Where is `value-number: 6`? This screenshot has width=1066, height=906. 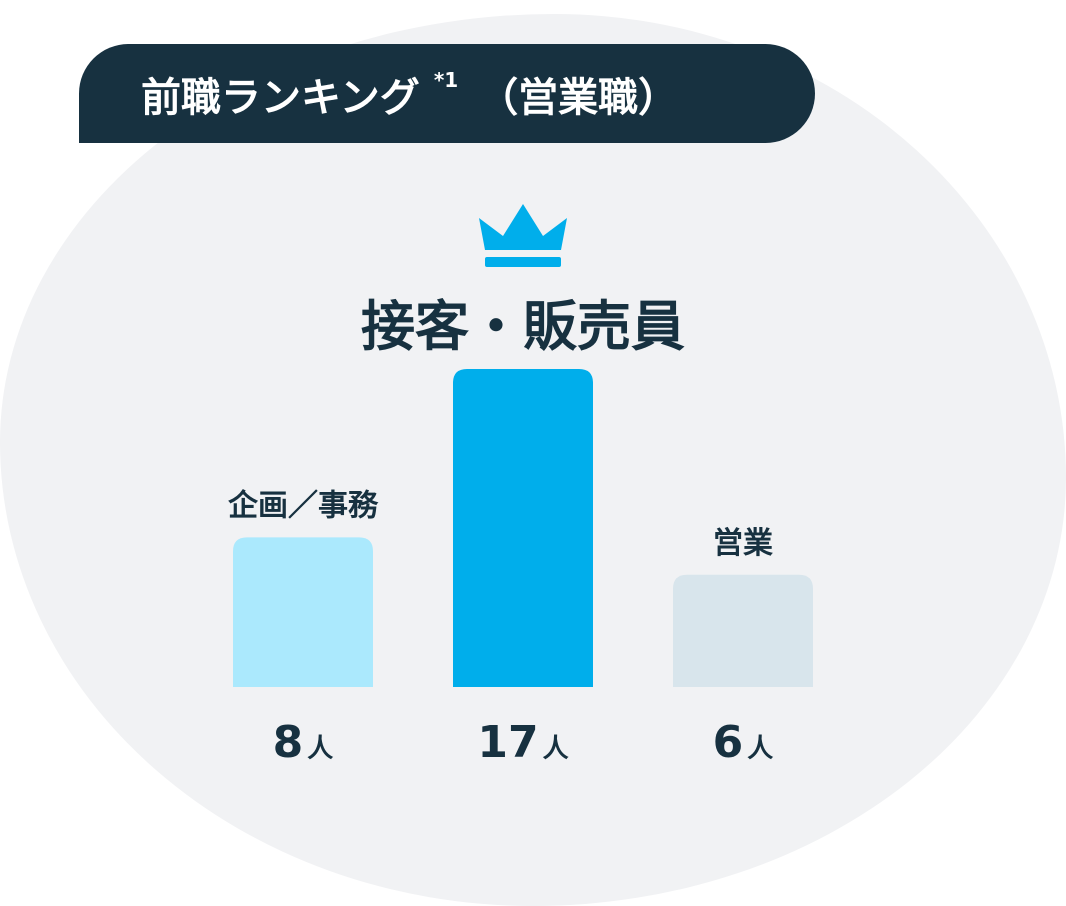
value-number: 6 is located at coordinates (728, 742).